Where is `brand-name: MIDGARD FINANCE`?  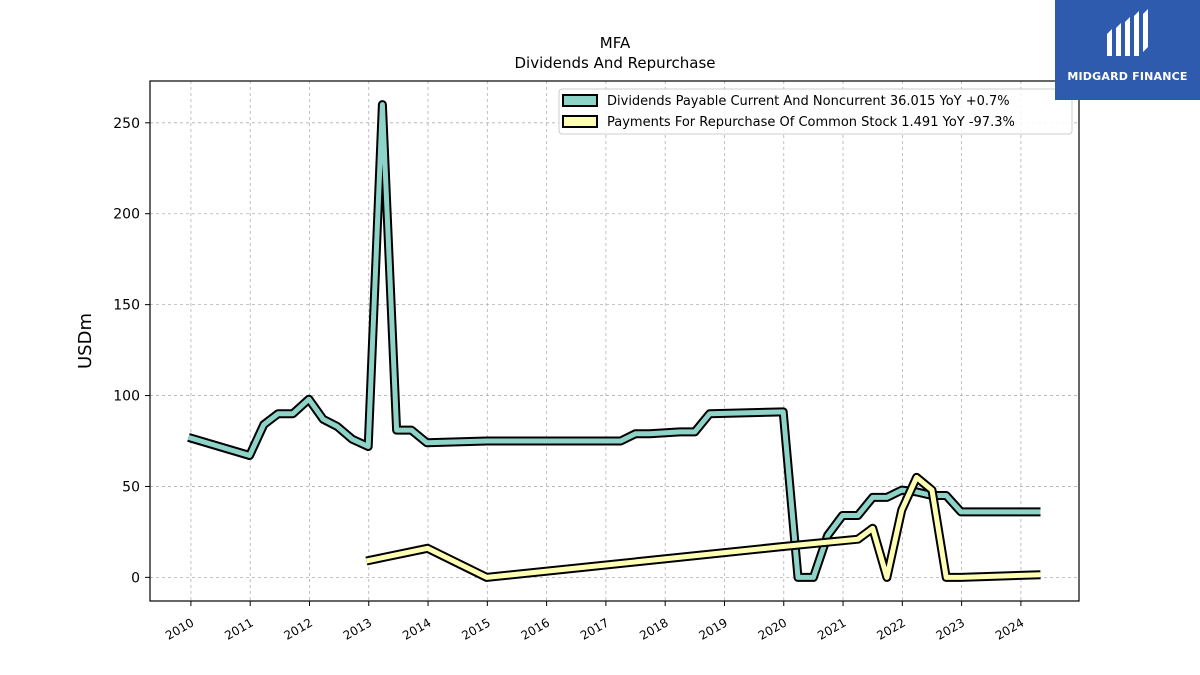 brand-name: MIDGARD FINANCE is located at coordinates (1127, 76).